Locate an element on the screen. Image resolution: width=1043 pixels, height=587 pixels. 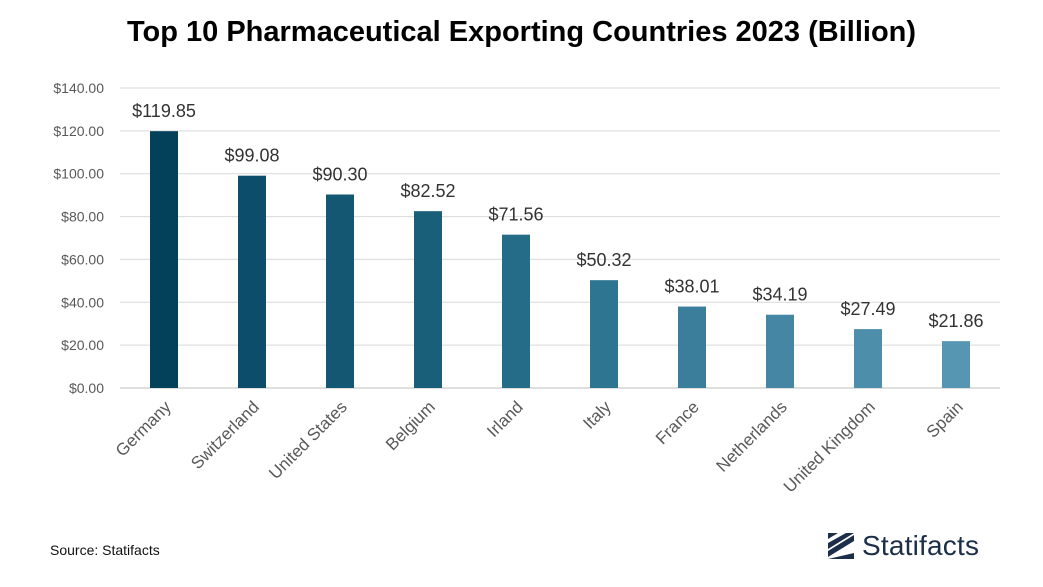
y-tick-label: $140.00 is located at coordinates (78, 88).